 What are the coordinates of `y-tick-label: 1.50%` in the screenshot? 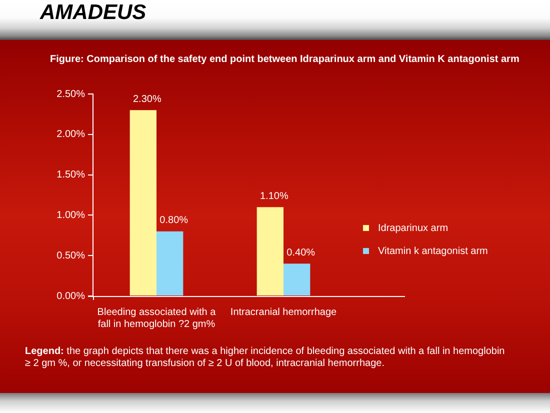 It's located at (71, 175).